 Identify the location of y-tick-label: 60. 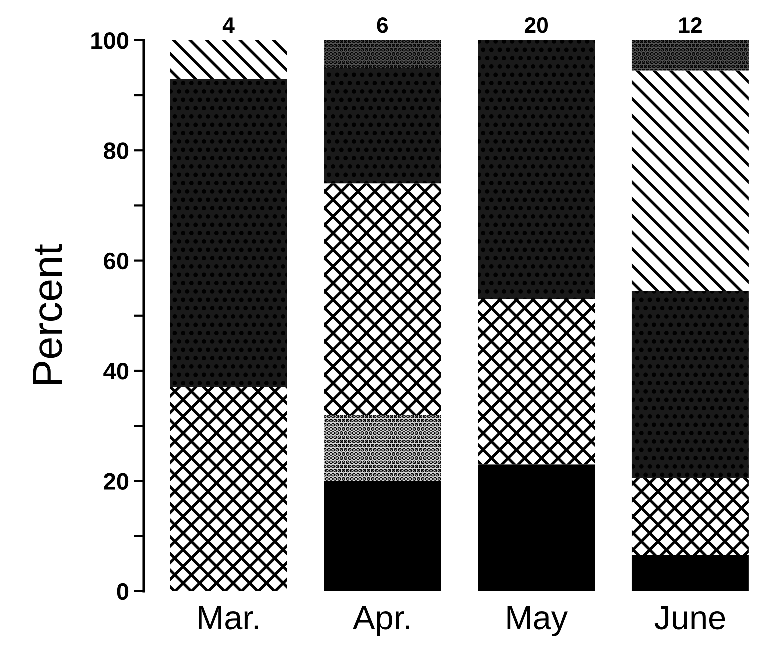
(116, 261).